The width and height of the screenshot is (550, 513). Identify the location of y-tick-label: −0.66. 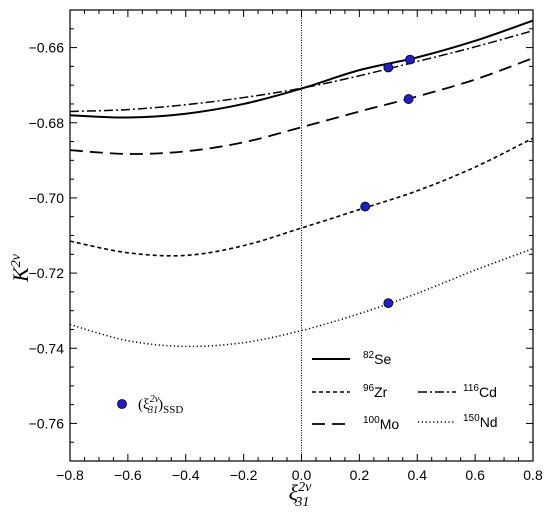
(47, 48).